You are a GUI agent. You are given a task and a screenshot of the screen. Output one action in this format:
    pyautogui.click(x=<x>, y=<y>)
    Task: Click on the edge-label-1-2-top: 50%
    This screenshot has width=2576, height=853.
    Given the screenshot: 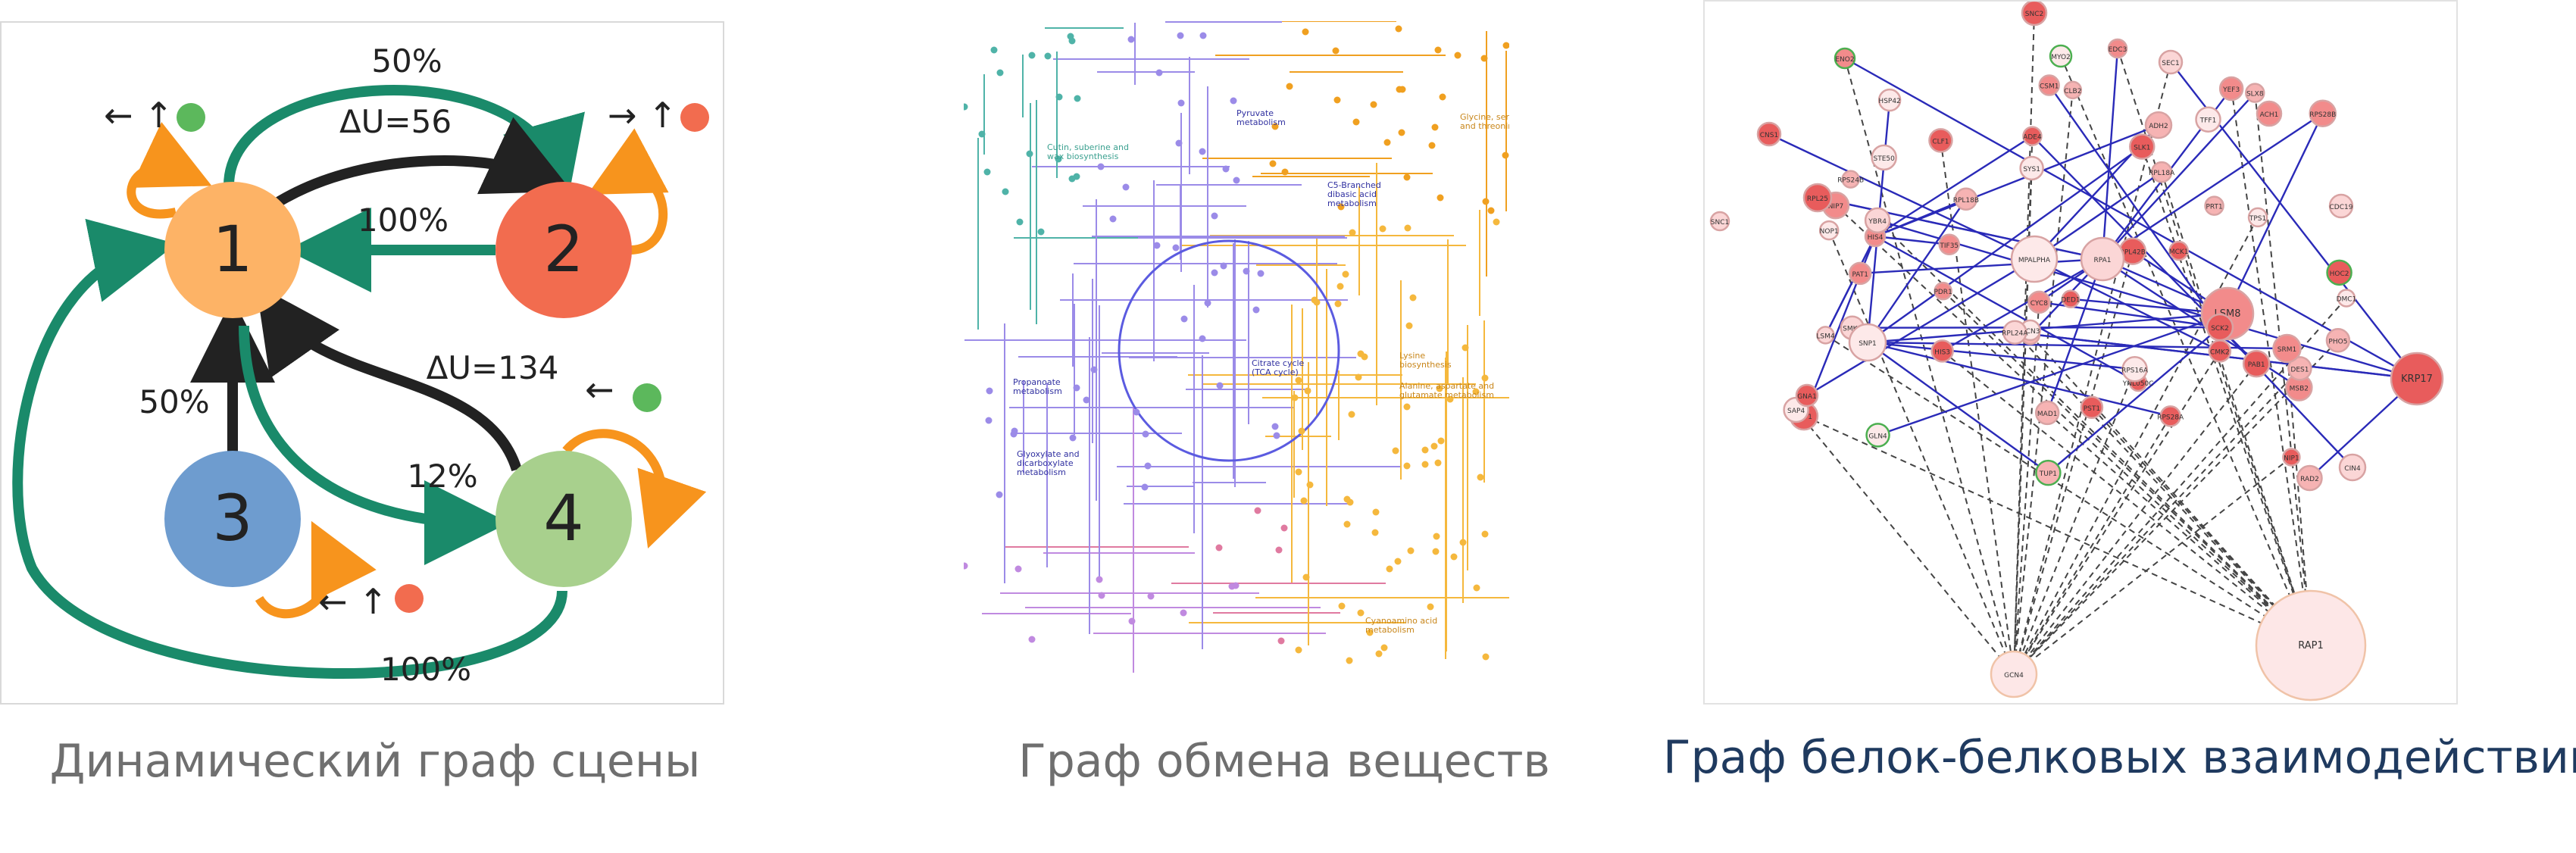 What is the action you would take?
    pyautogui.click(x=406, y=61)
    